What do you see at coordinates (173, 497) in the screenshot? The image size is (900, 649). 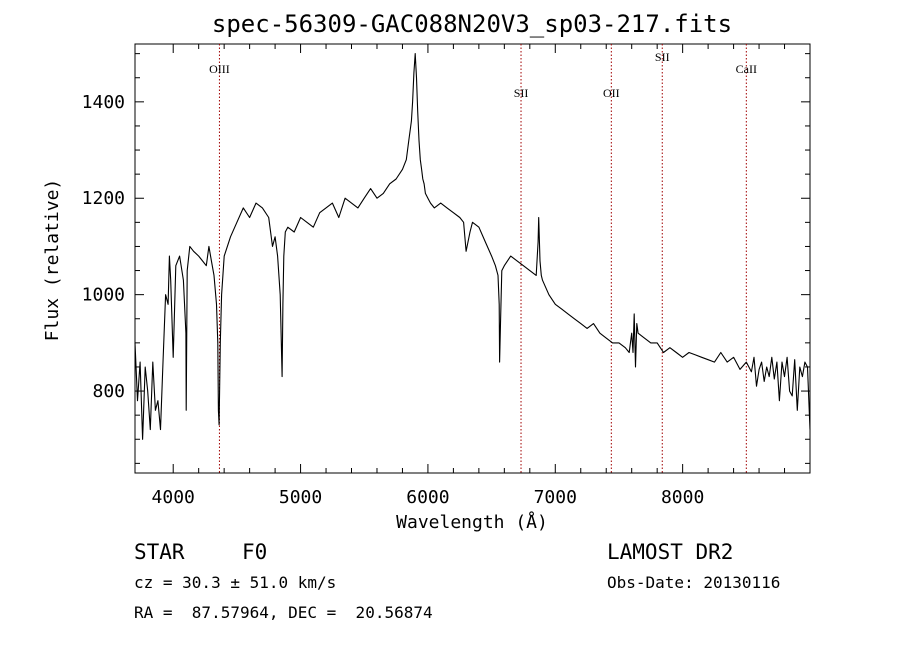 I see `x-tick-label: 4000` at bounding box center [173, 497].